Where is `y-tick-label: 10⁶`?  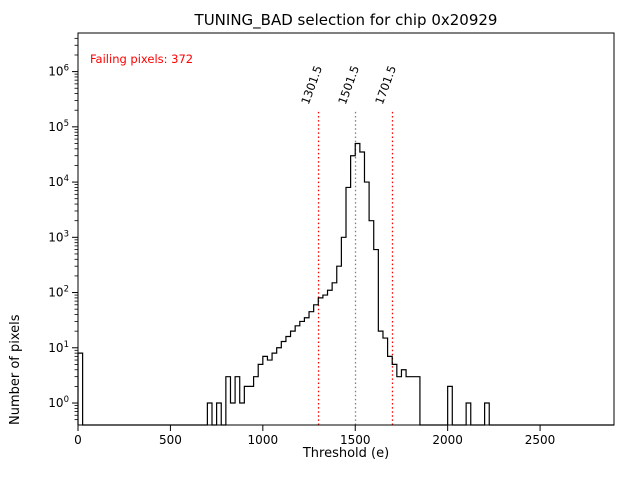 y-tick-label: 10⁶ is located at coordinates (58, 71).